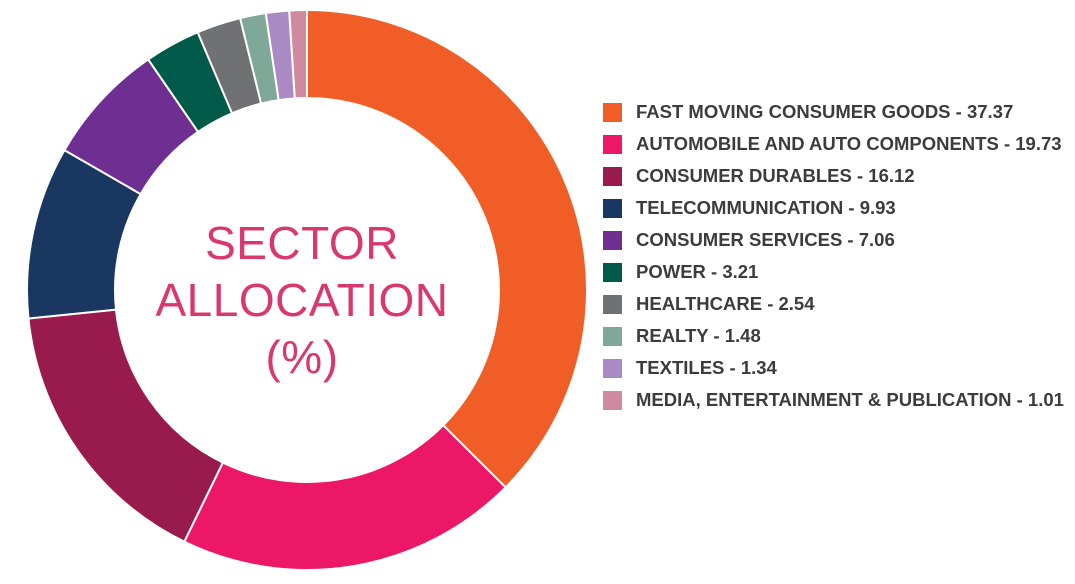 Image resolution: width=1075 pixels, height=584 pixels. Describe the element at coordinates (838, 304) in the screenshot. I see `legend-item: HEALTHCARE - 2.54` at that location.